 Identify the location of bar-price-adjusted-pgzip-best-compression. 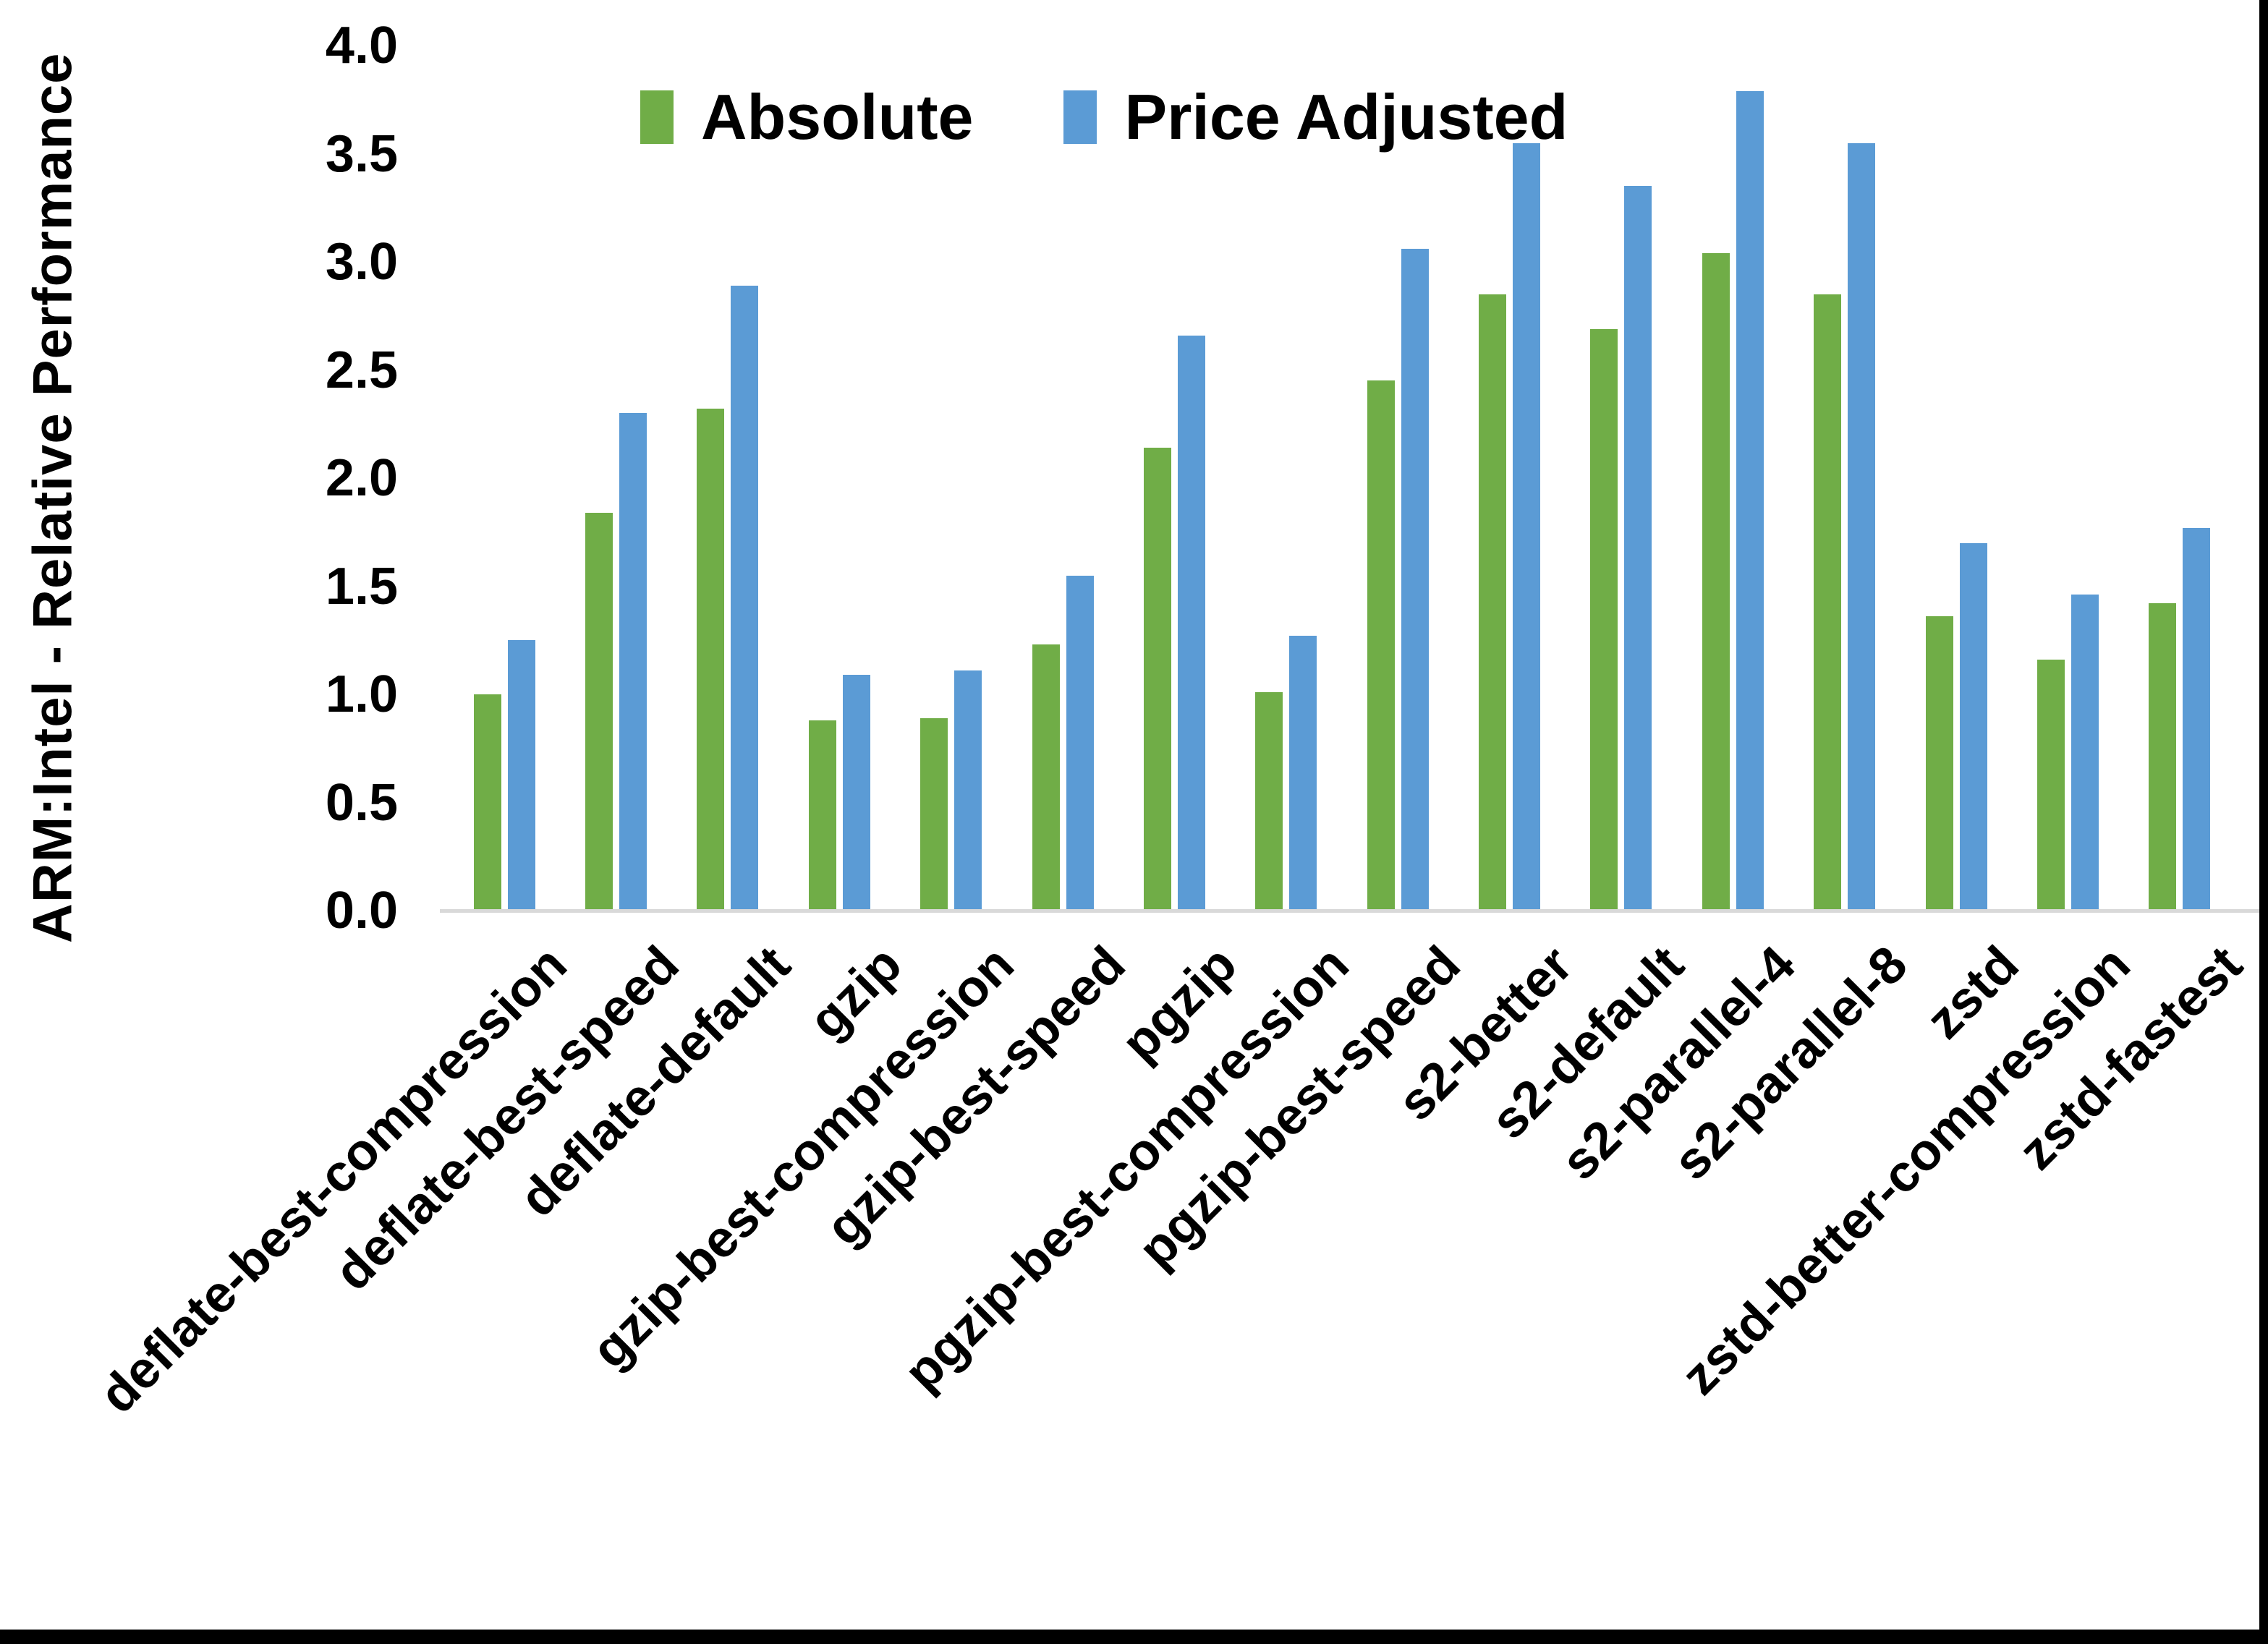
(1303, 773).